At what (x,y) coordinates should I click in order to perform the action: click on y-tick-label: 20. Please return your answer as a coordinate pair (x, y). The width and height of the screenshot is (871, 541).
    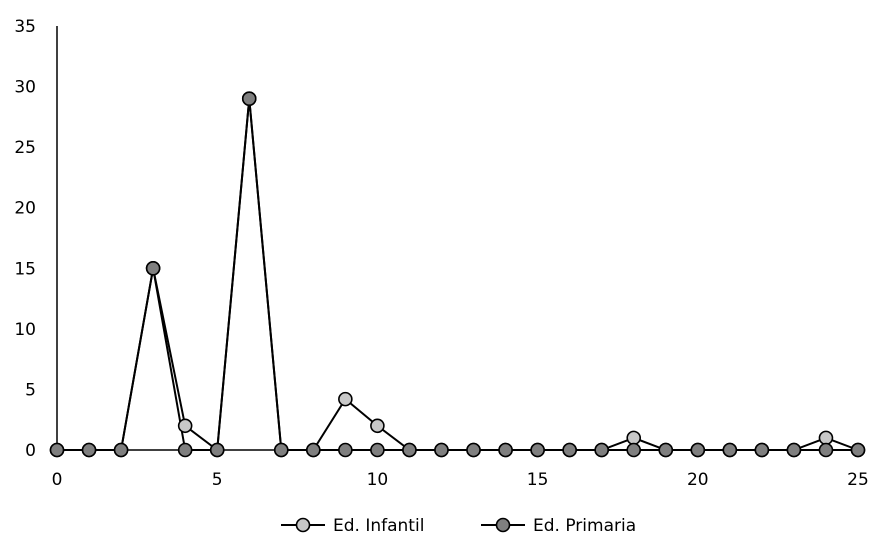
    Looking at the image, I should click on (25, 209).